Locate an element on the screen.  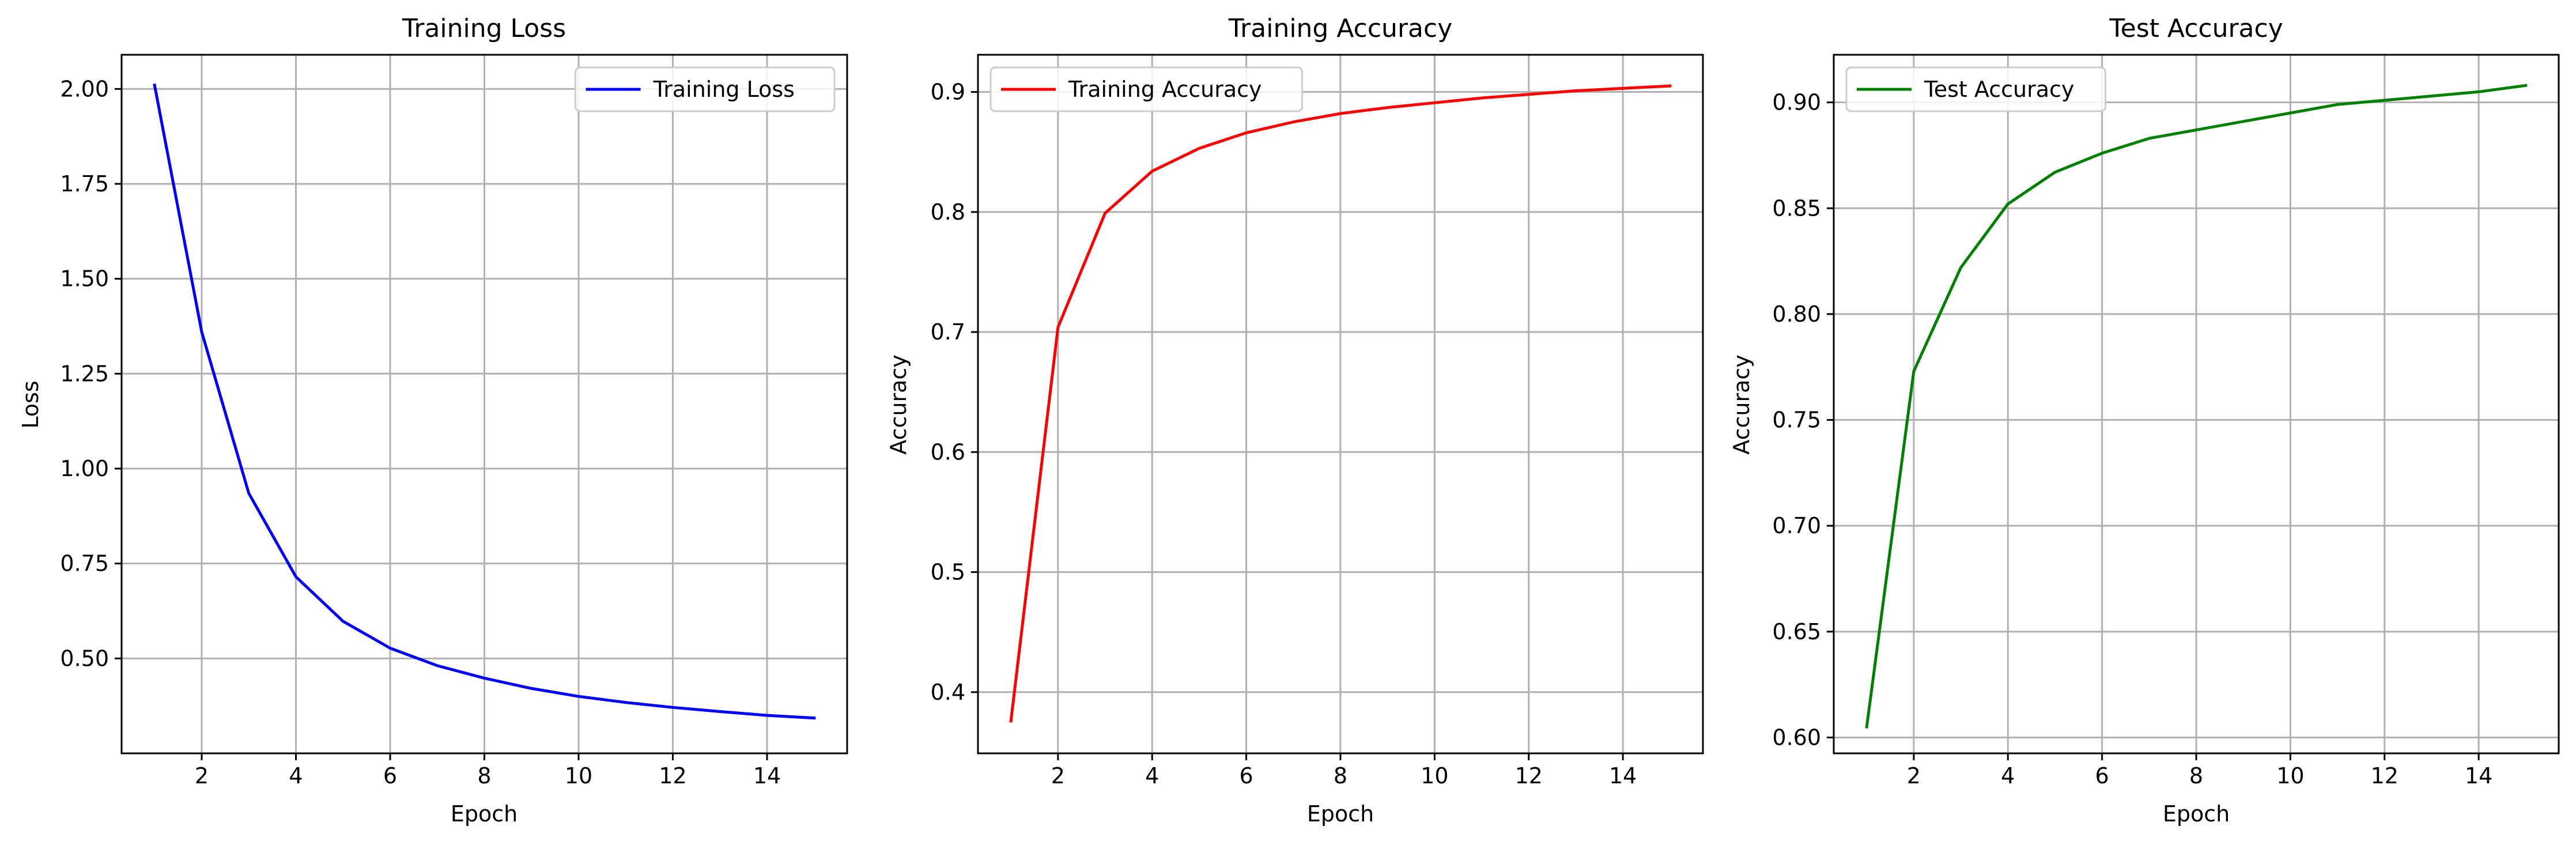
y-tick-label: 0.65 is located at coordinates (1796, 632).